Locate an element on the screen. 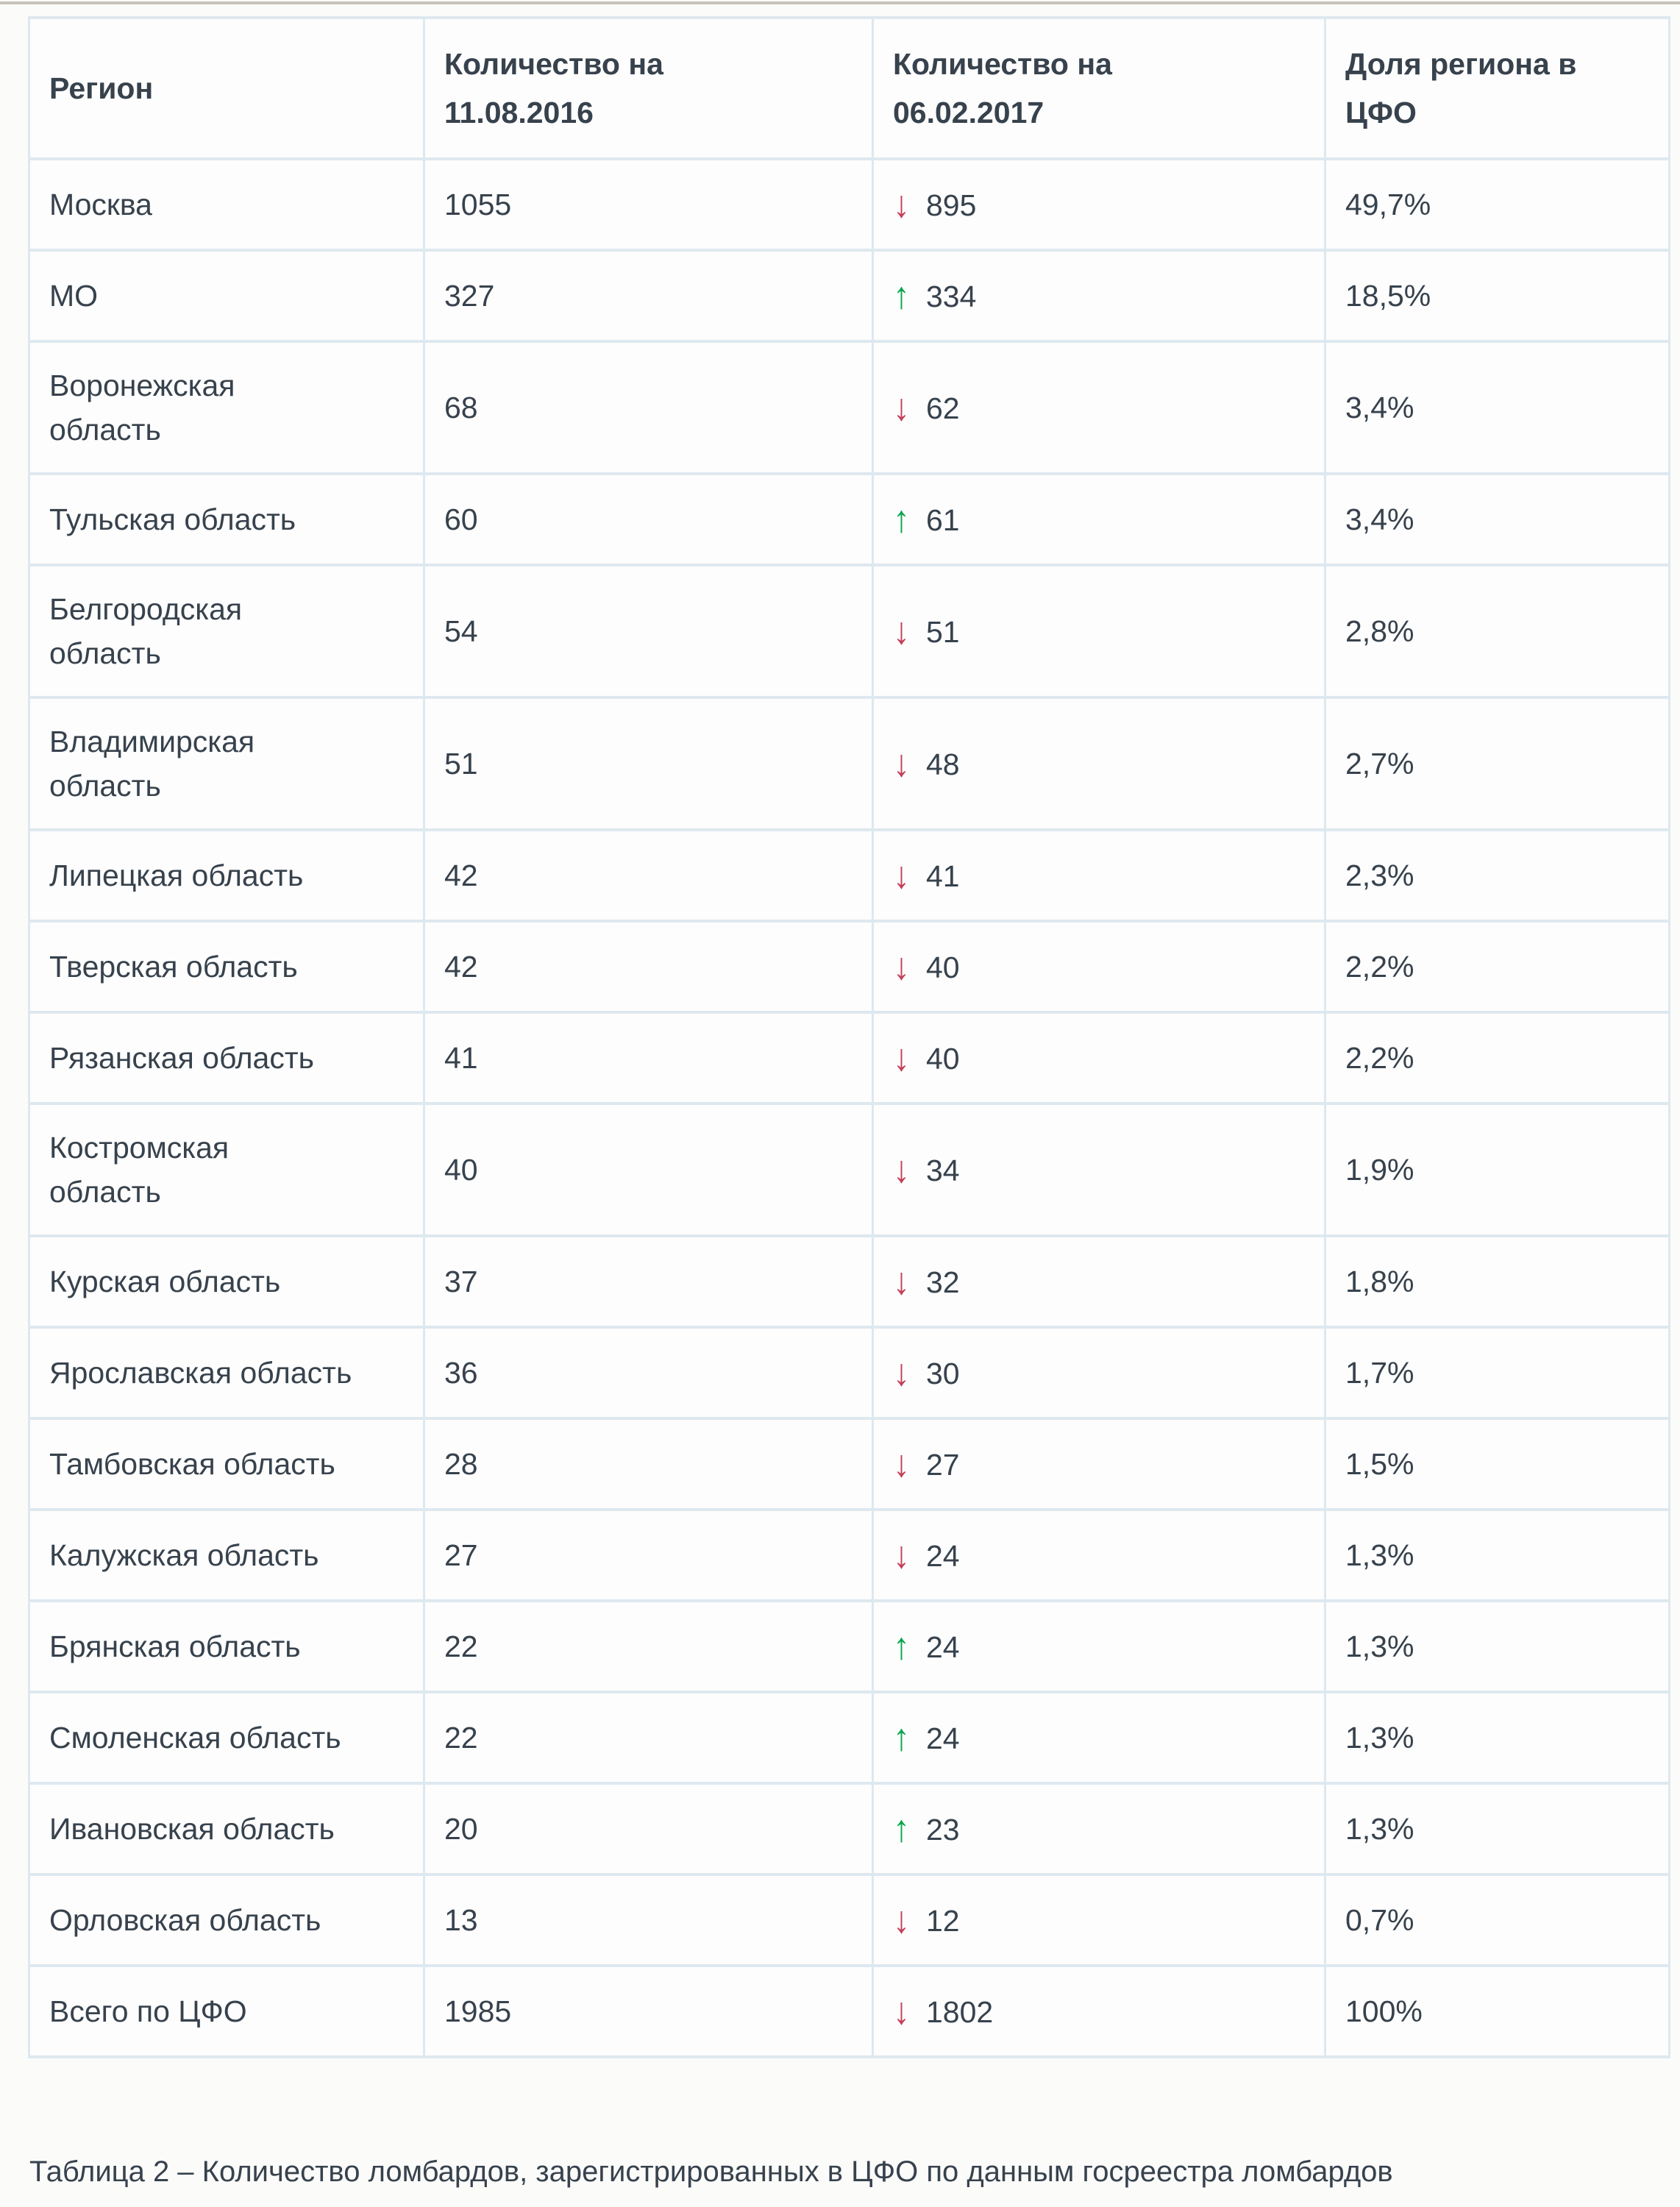 The height and width of the screenshot is (2207, 1680). header-count-2016: Количество на 11.08.2016 is located at coordinates (649, 88).